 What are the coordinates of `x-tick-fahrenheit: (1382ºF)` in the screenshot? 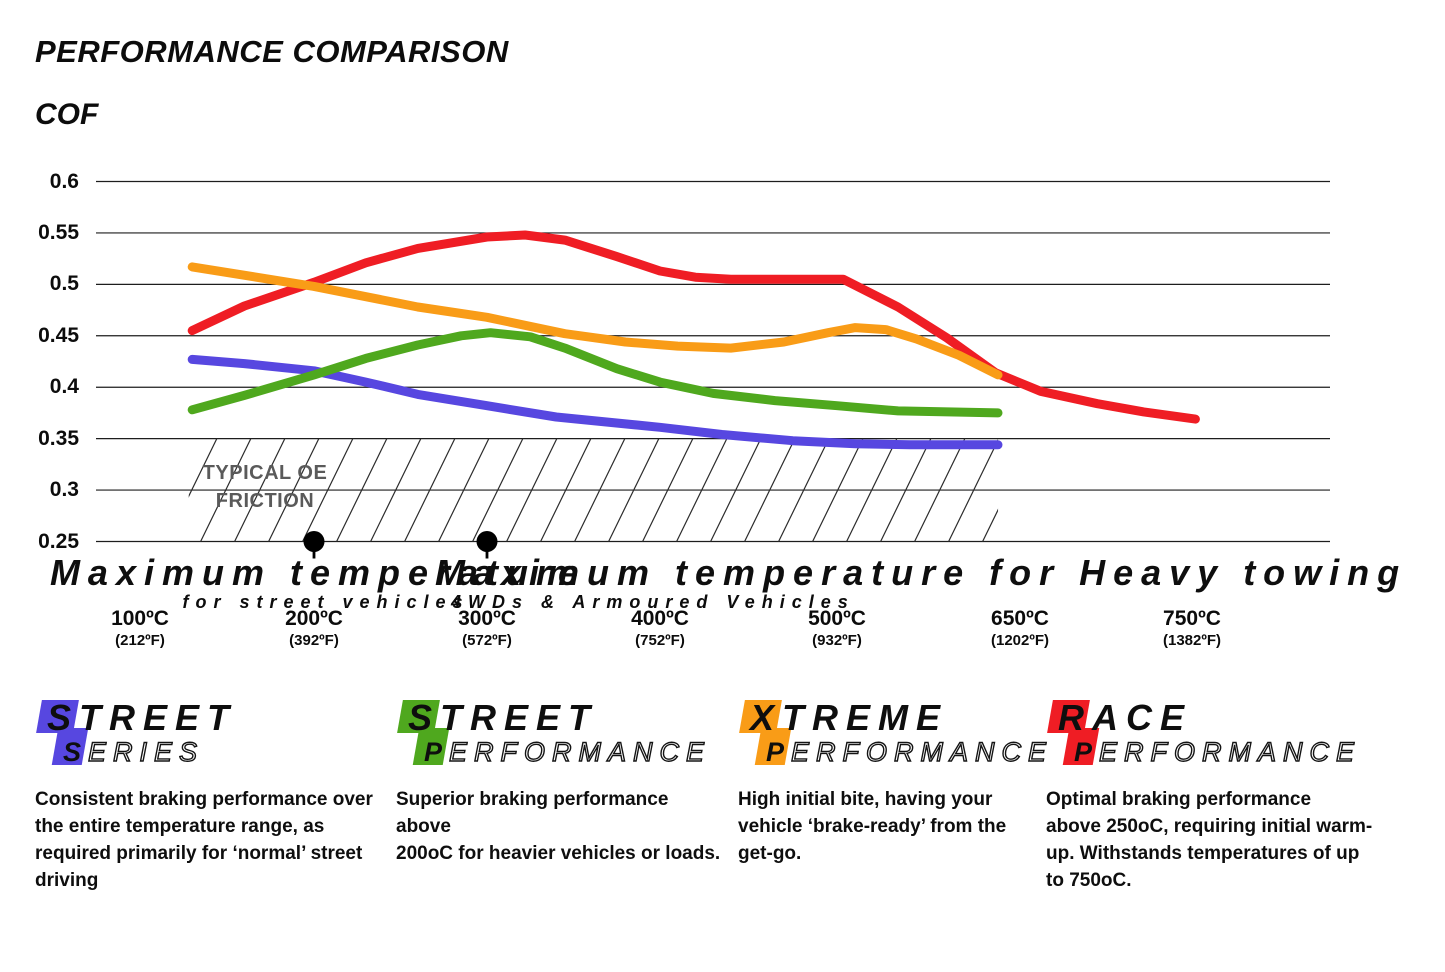 It's located at (1192, 640).